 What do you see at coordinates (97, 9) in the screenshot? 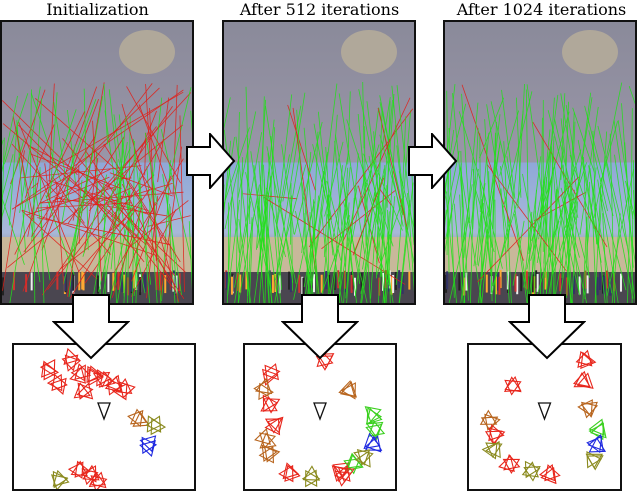
I see `panel-title-initialization: Initialization` at bounding box center [97, 9].